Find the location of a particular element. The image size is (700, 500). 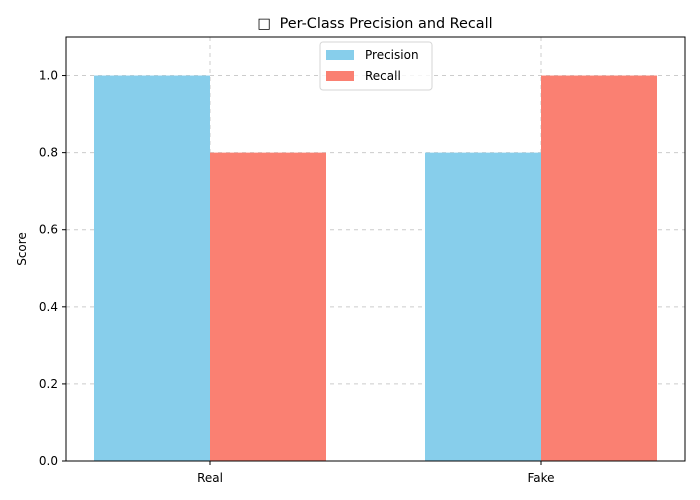

y-tick-label: 0.0 is located at coordinates (48, 461).